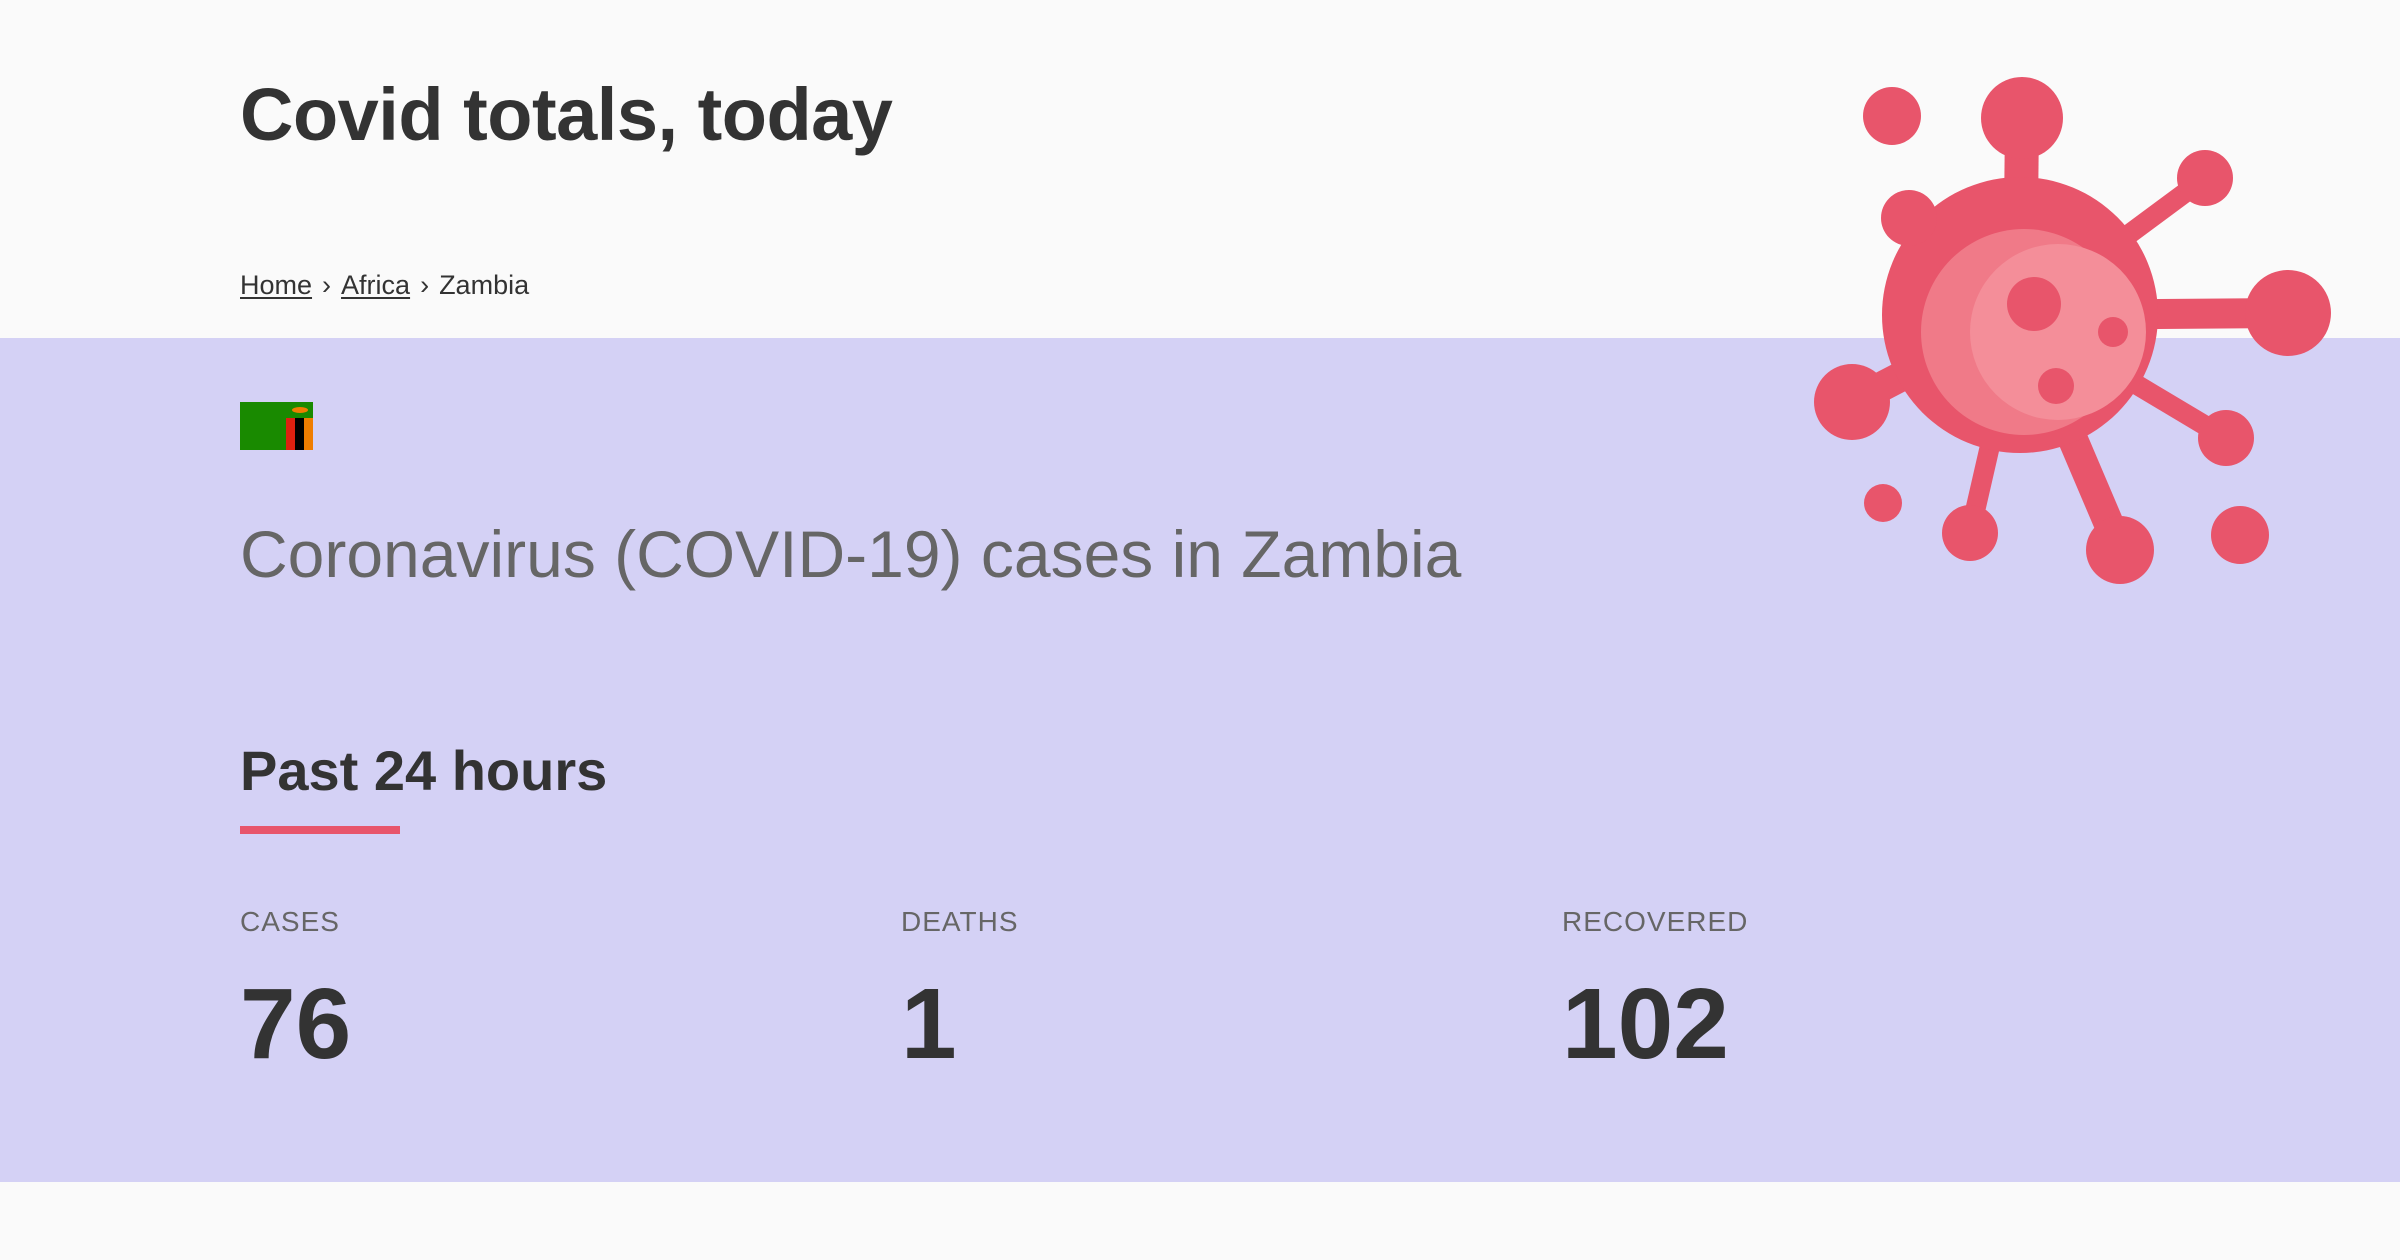 This screenshot has width=2400, height=1260. I want to click on stat-cases-value: 76, so click(296, 1024).